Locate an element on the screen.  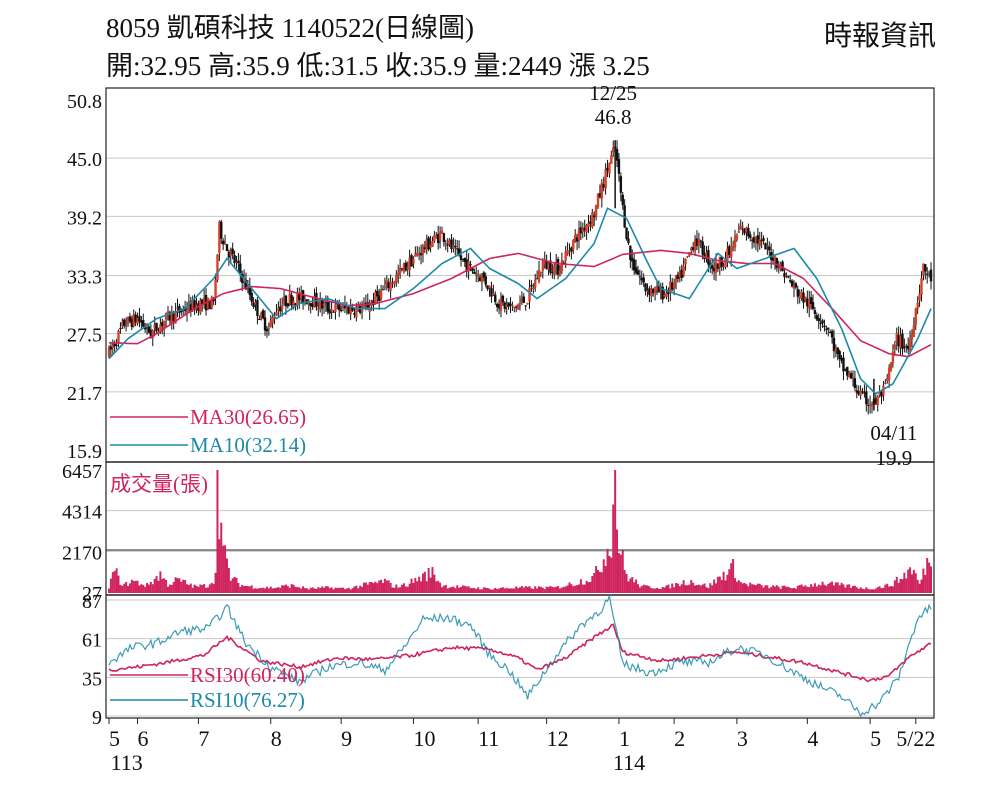
legend-entry: MA10(32.14) is located at coordinates (248, 445).